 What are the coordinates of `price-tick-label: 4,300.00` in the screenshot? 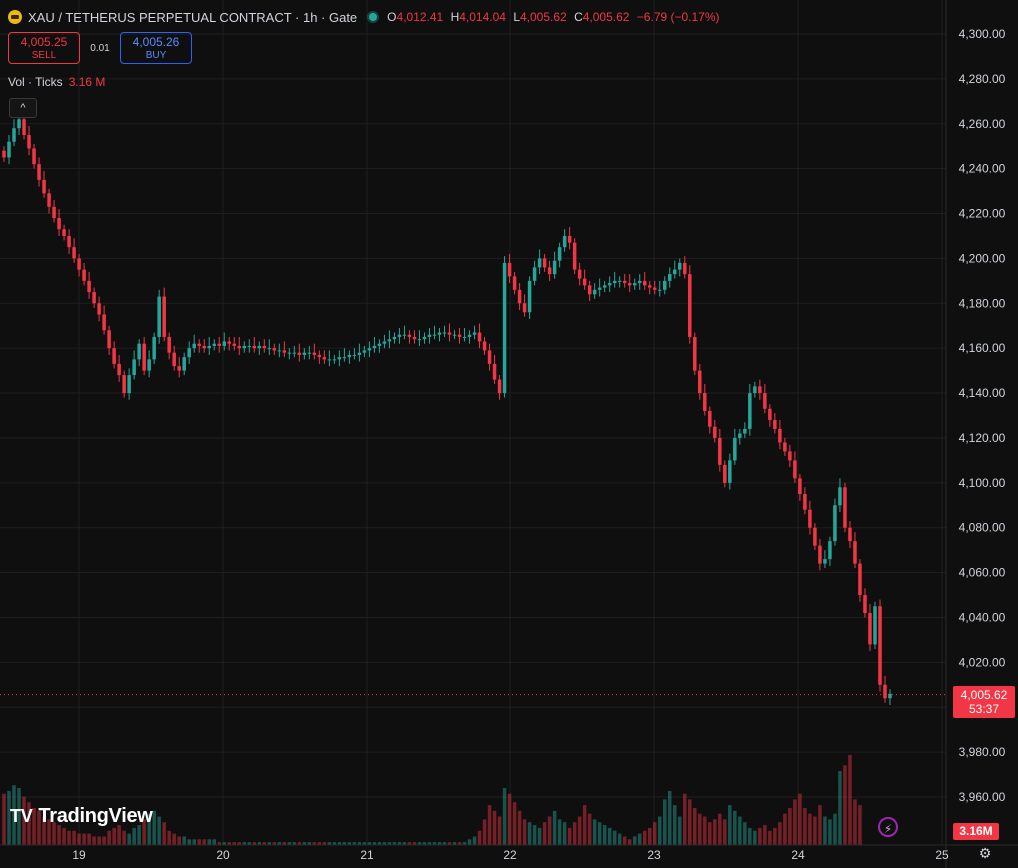 It's located at (982, 34).